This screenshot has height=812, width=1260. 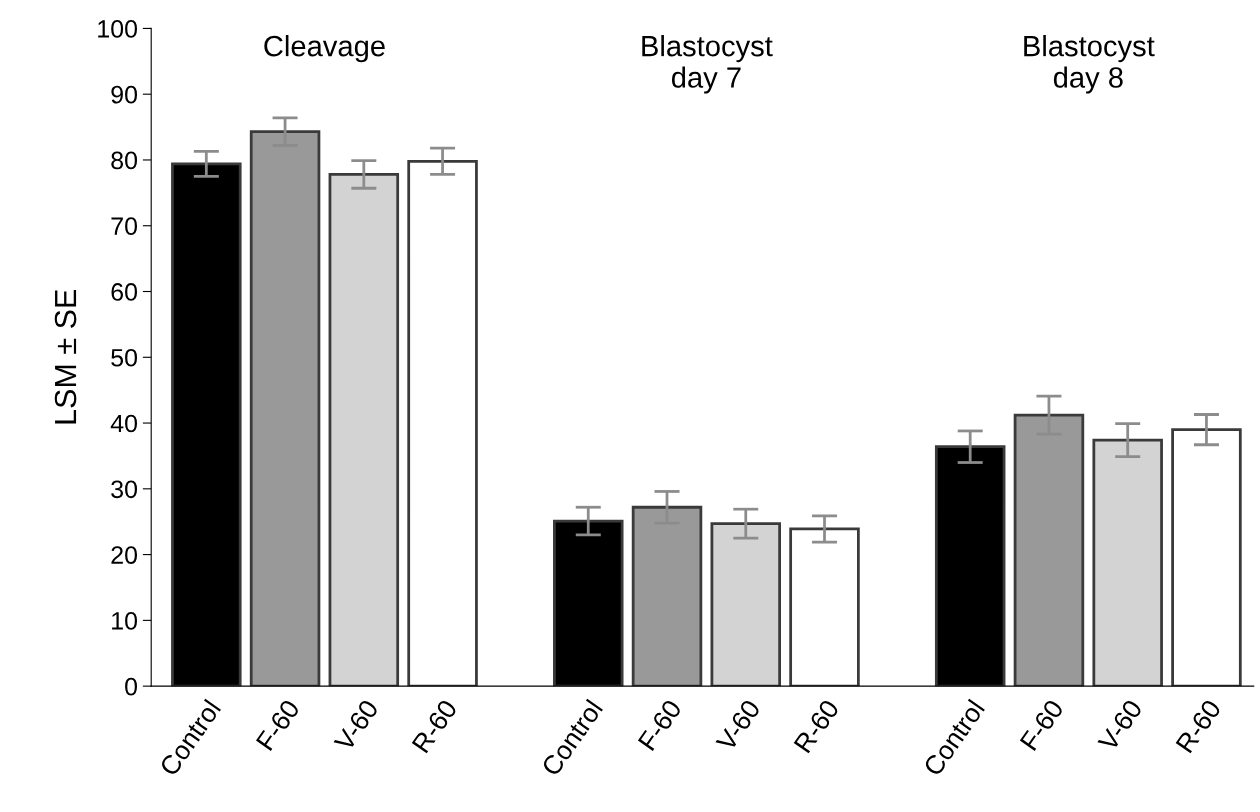 I want to click on annotation: Blastocyst day 8, so click(x=1089, y=64).